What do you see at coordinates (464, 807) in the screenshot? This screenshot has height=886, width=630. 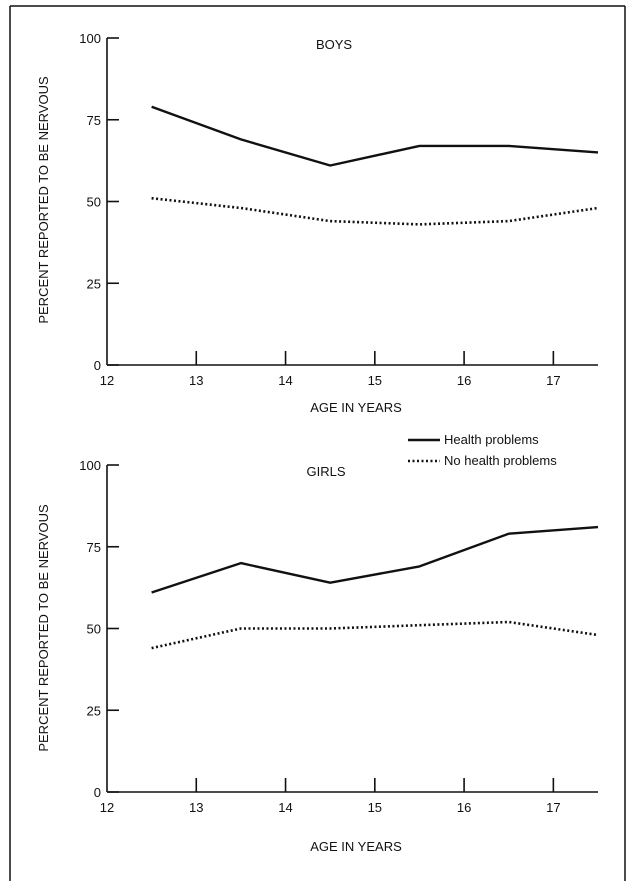 I see `girls-x-tick-label: 16` at bounding box center [464, 807].